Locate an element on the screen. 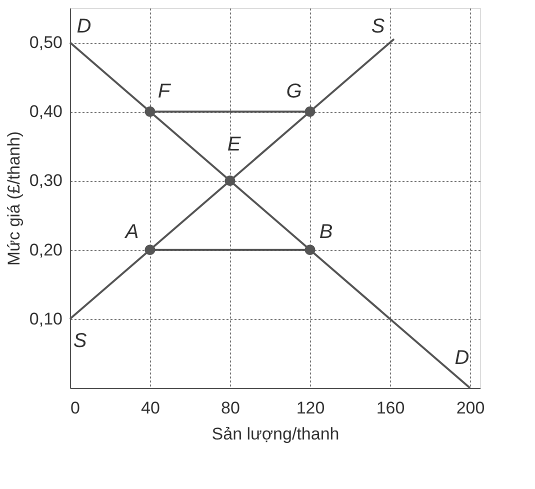 Image resolution: width=535 pixels, height=489 pixels. y-tick-label: 0,40 is located at coordinates (45, 112).